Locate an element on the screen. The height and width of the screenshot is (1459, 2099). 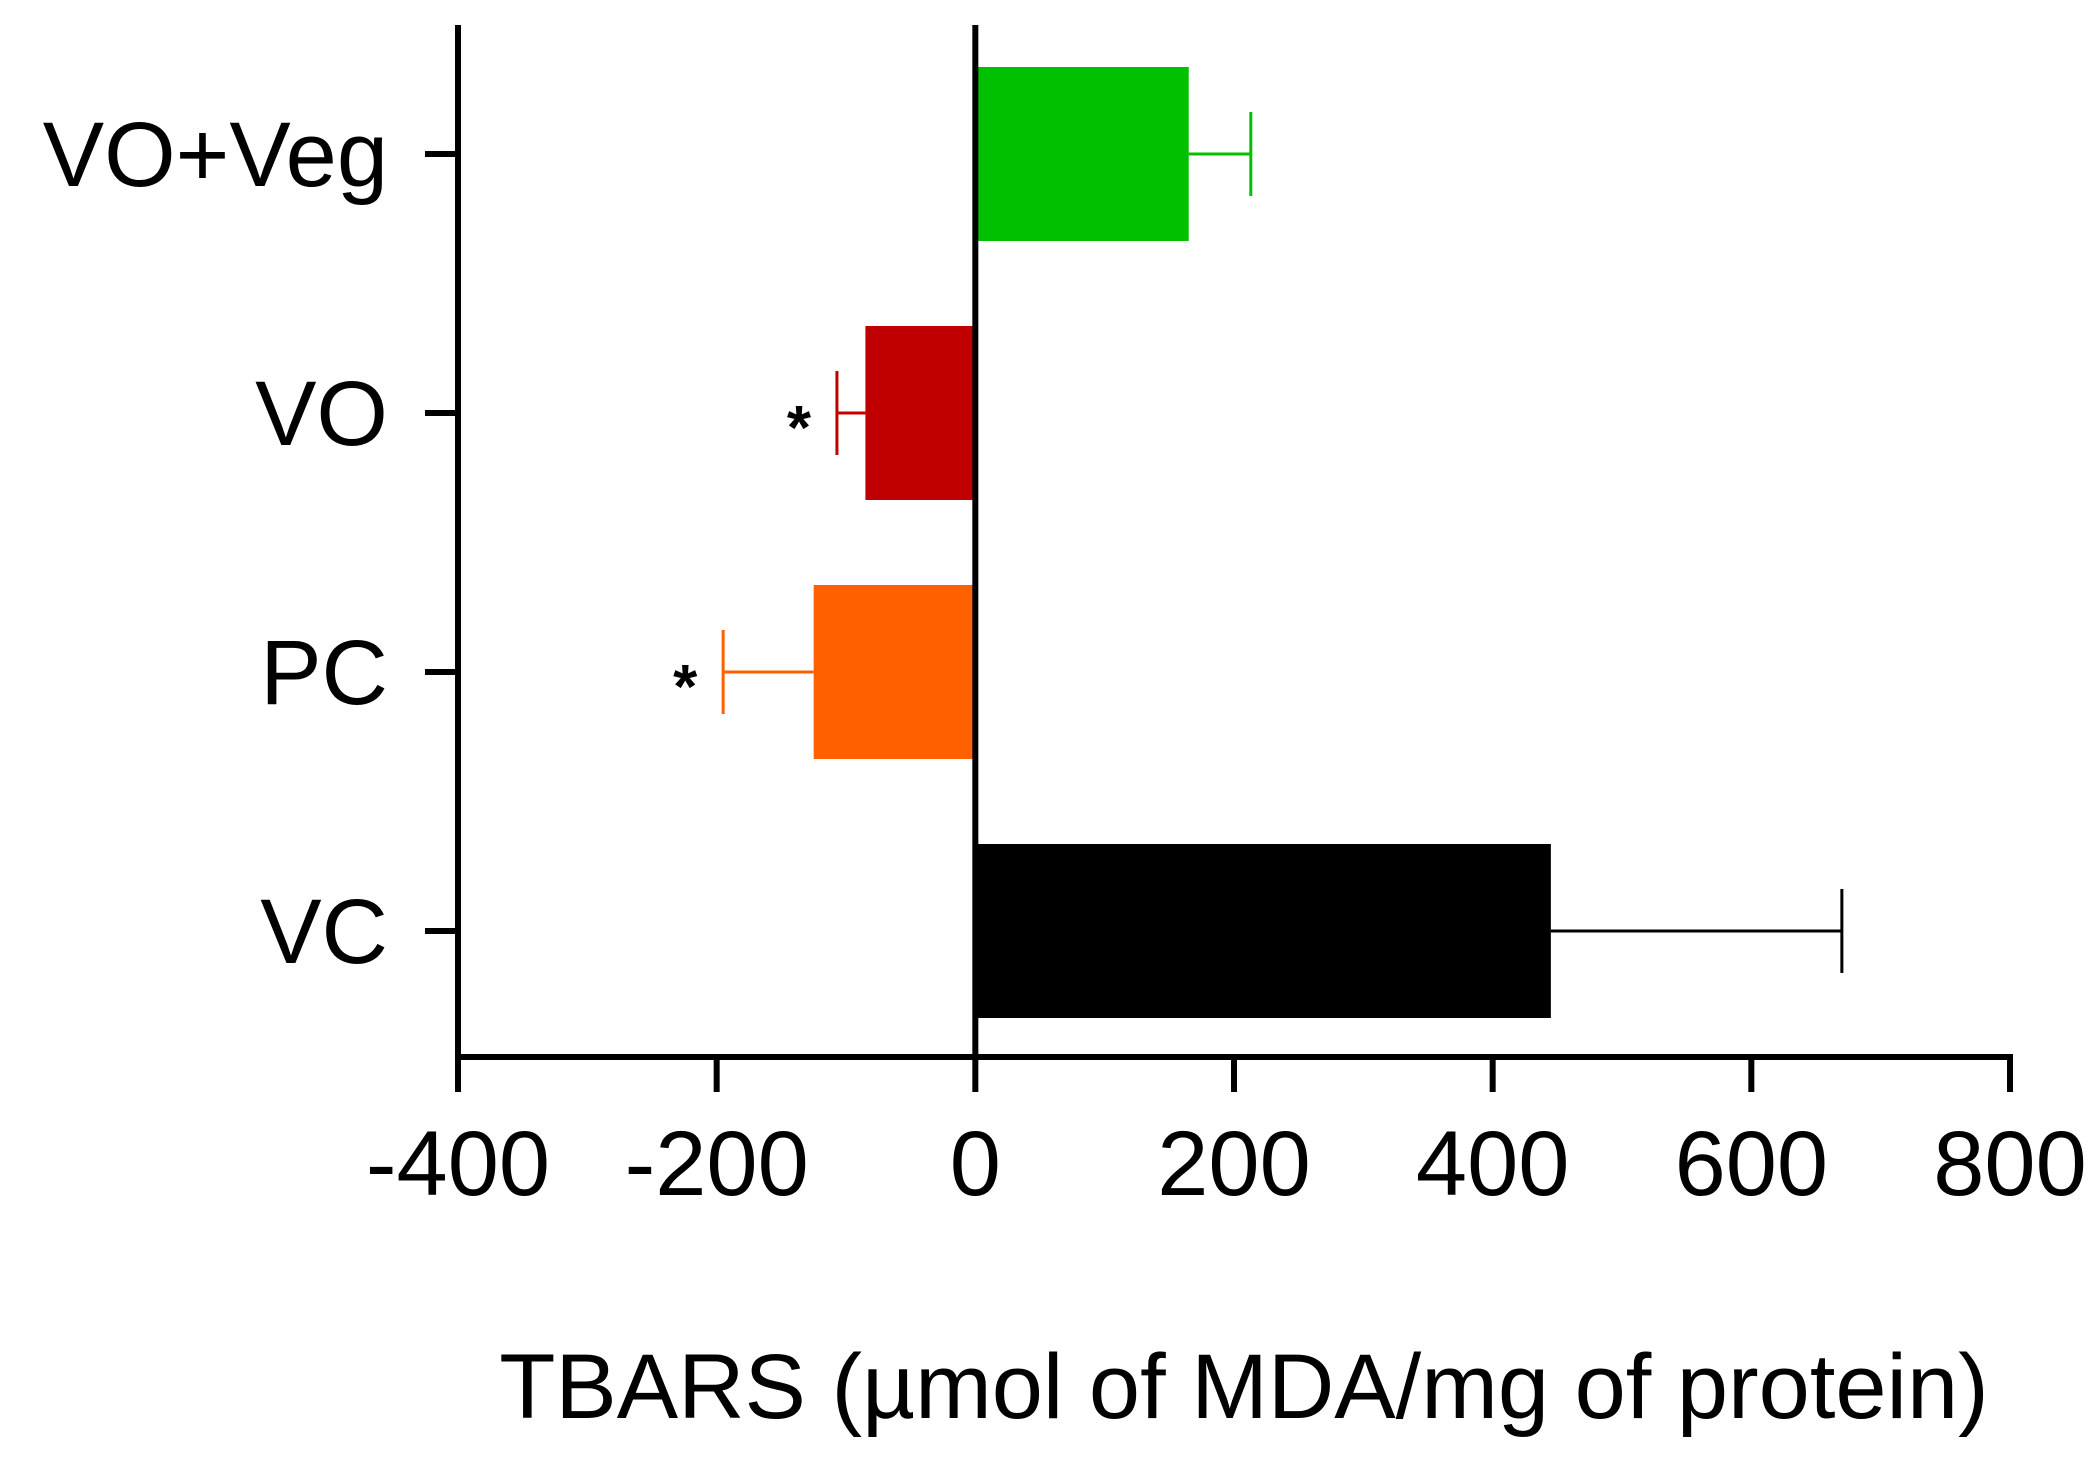
y-tick-label: VO+Veg is located at coordinates (215, 155).